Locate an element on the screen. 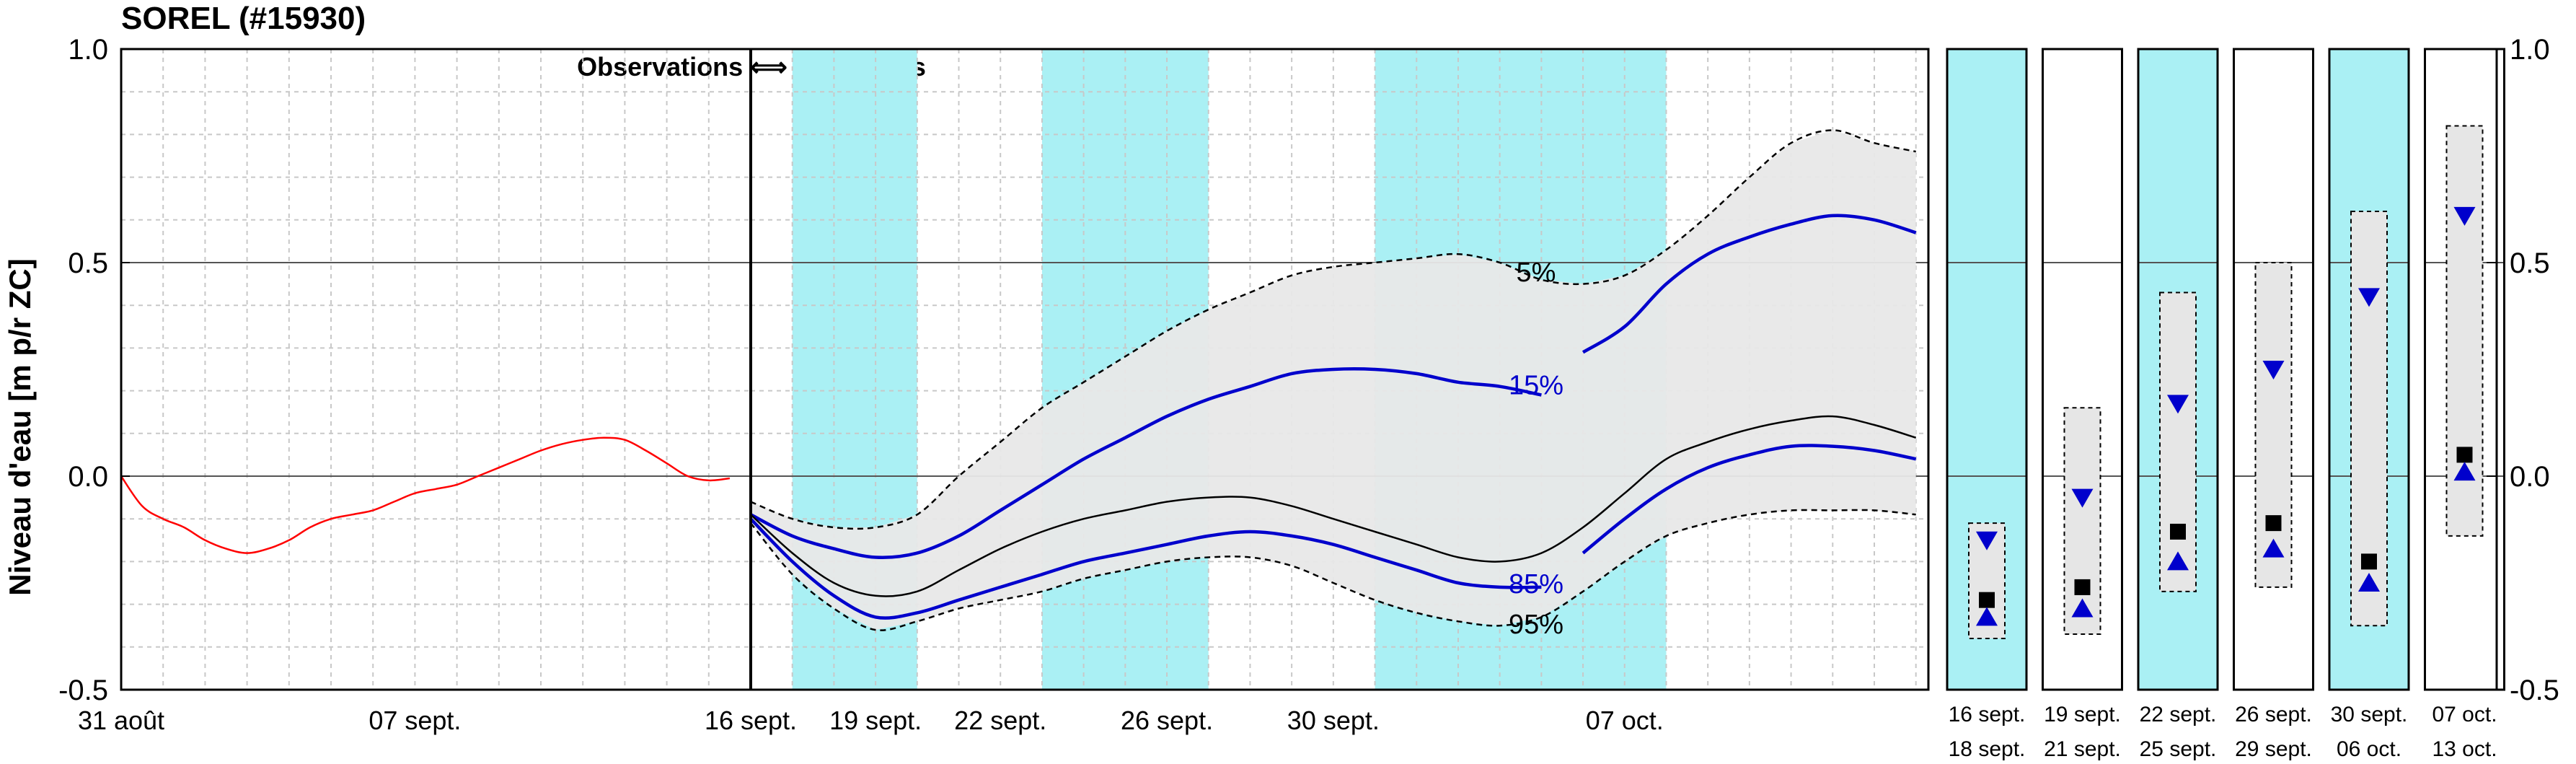 This screenshot has height=764, width=2576. series-line-15-suite- is located at coordinates (1749, 284).